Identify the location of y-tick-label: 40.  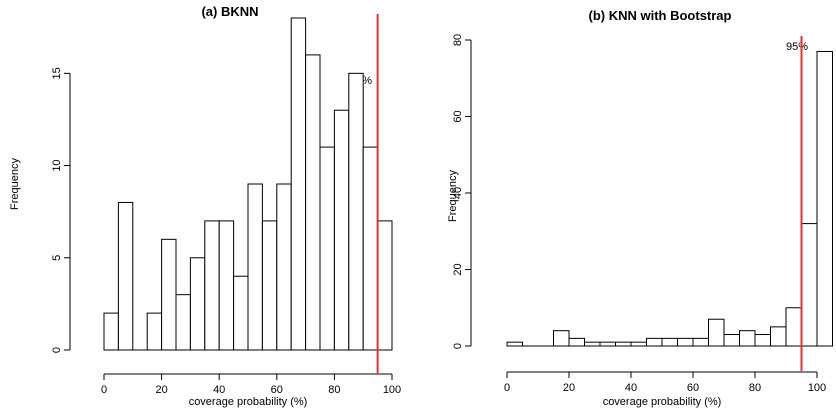
(458, 193).